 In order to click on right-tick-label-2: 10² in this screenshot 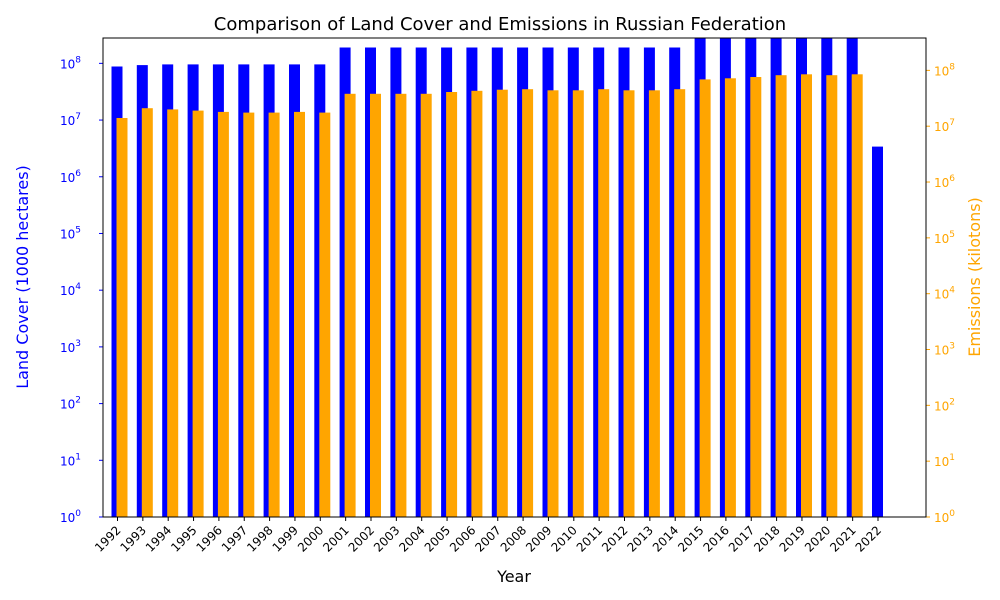, I will do `click(944, 405)`.